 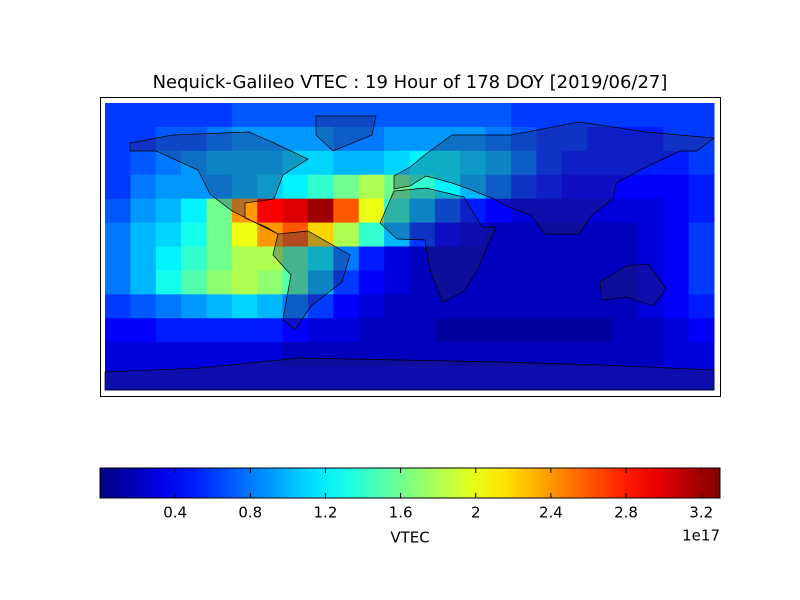 I want to click on colorbar-tick-label: 3.2, so click(x=701, y=513).